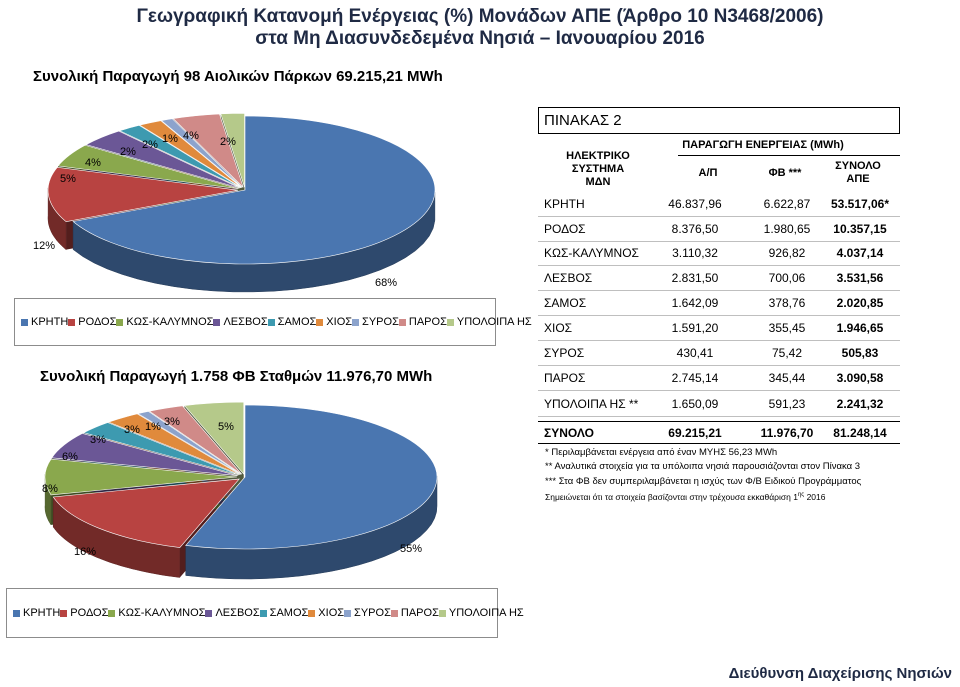 This screenshot has height=687, width=960. I want to click on legend-label: ΡΟΔΟΣ, so click(89, 613).